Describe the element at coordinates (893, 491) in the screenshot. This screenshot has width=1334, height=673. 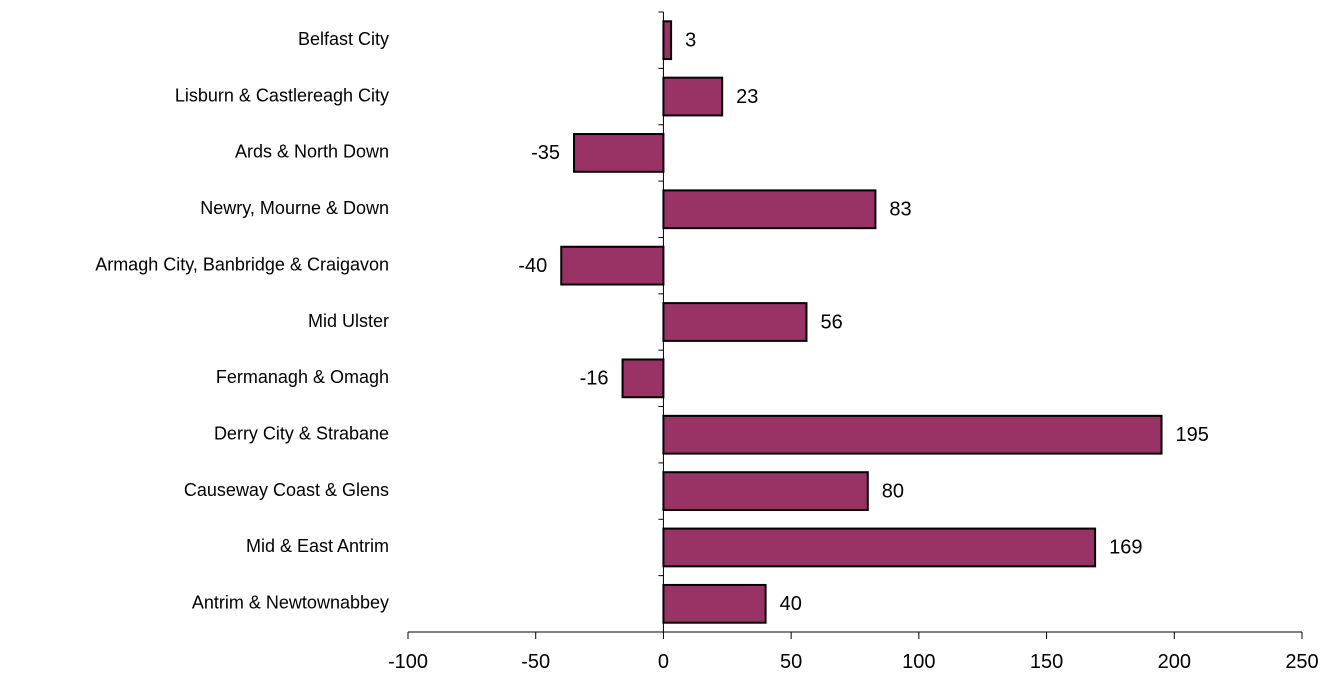
I see `data-label: 80` at that location.